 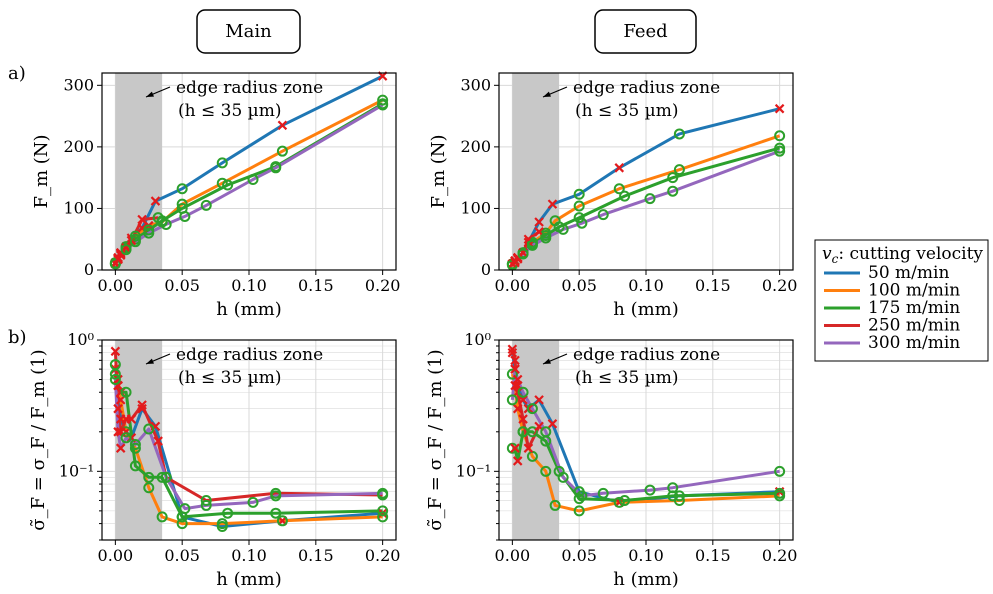 I want to click on legend-entry-250: 250 m/min, so click(x=892, y=326).